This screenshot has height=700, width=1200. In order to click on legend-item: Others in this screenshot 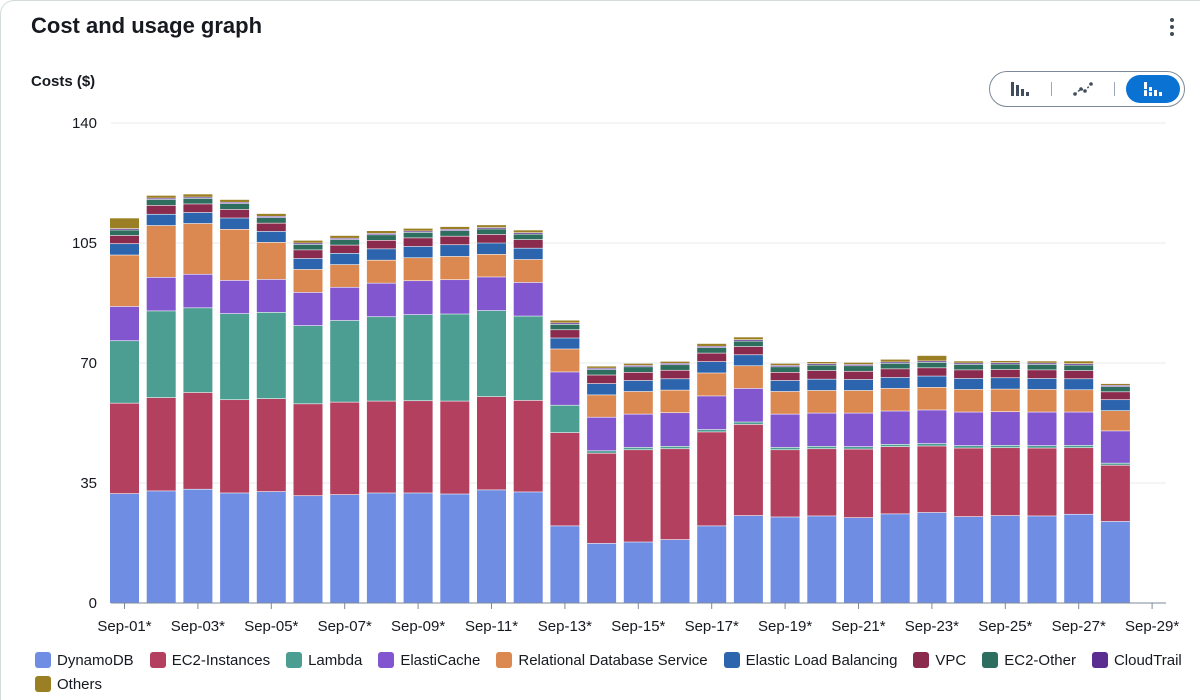, I will do `click(68, 684)`.